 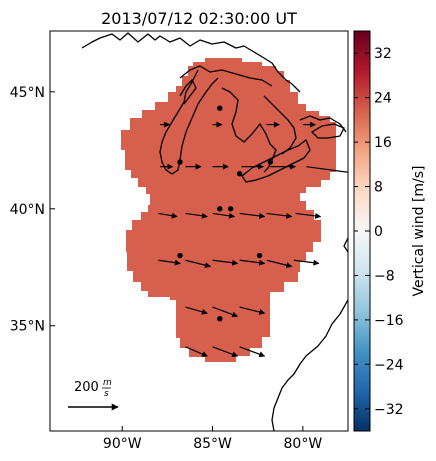 I want to click on colorbar-tick-label: −24, so click(x=389, y=365).